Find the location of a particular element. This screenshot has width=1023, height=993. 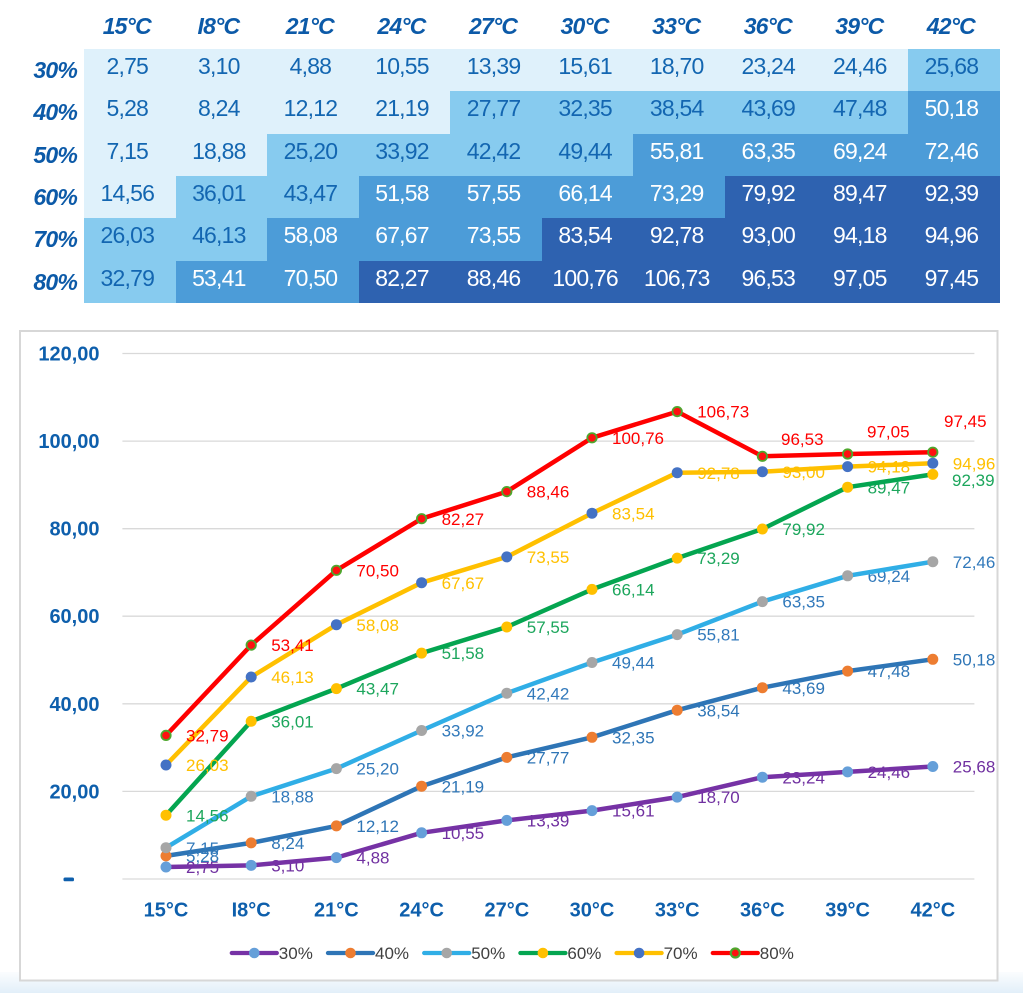

svg-text: 40,00 is located at coordinates (74, 705).